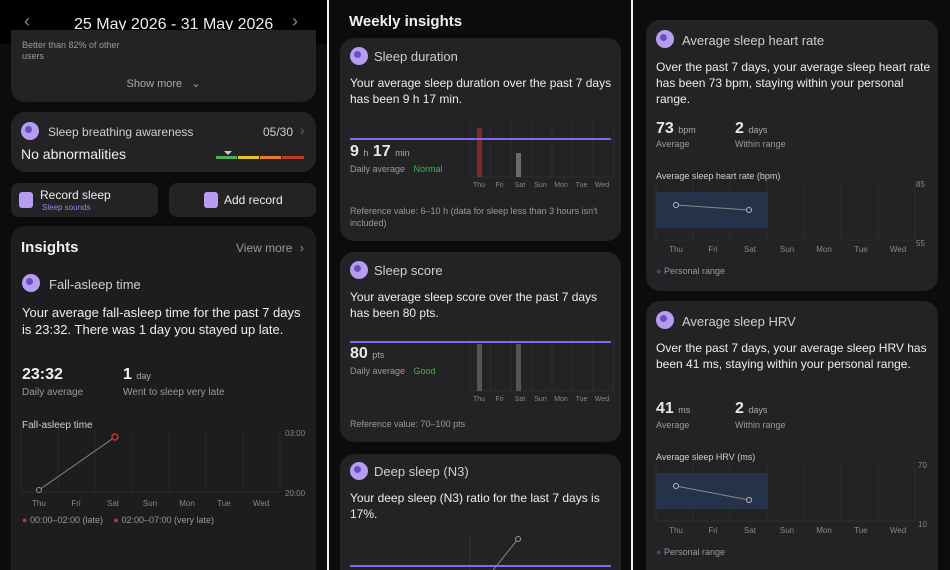 This screenshot has width=950, height=570. I want to click on score-status: Good, so click(424, 371).